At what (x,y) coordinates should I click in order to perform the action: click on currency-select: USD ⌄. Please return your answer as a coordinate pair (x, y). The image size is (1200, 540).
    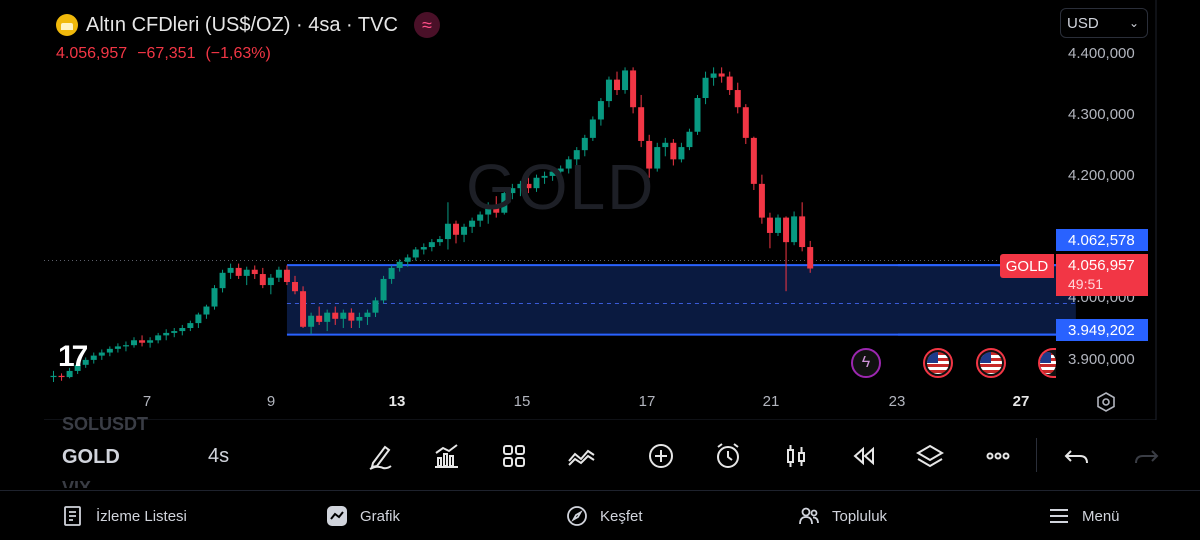
    Looking at the image, I should click on (1104, 23).